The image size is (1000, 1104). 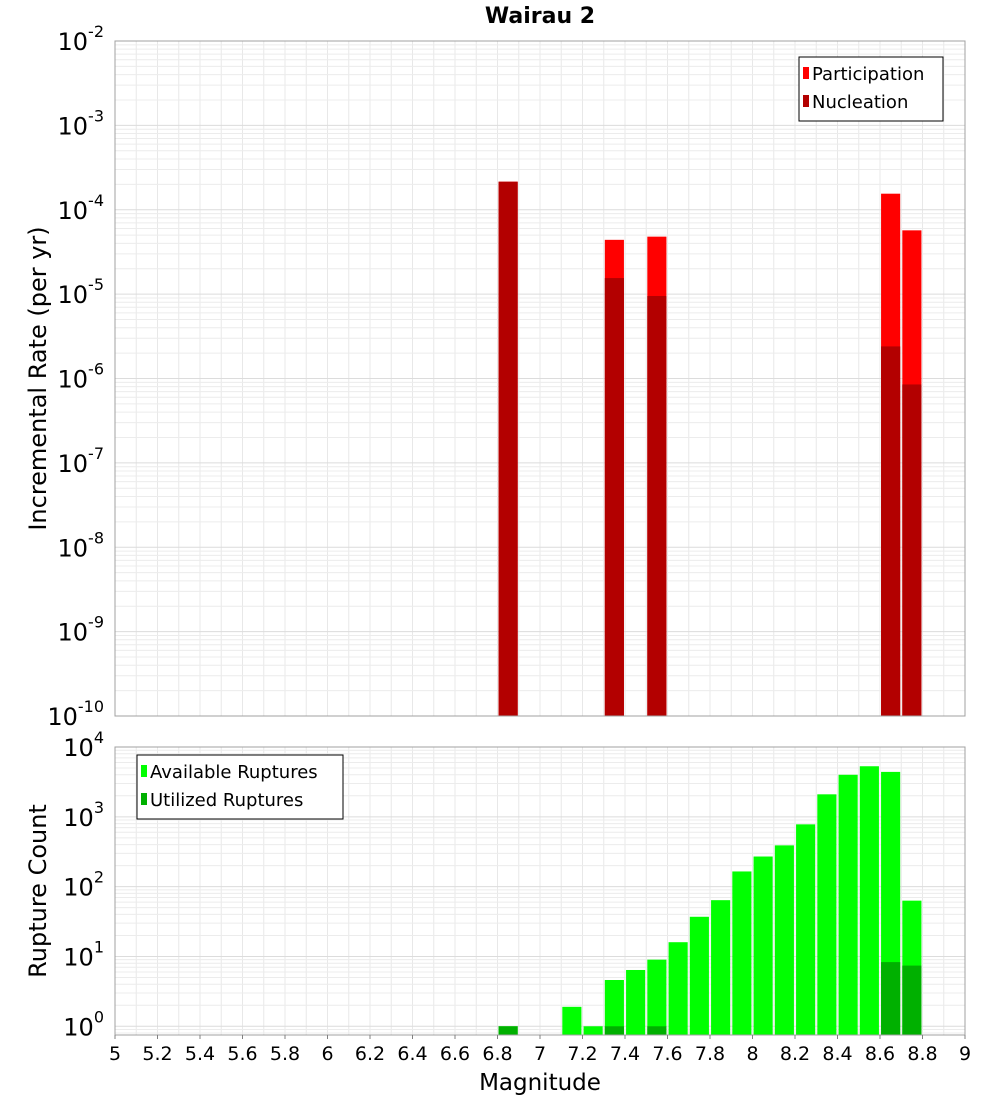 I want to click on legend-label: Available Ruptures, so click(x=234, y=772).